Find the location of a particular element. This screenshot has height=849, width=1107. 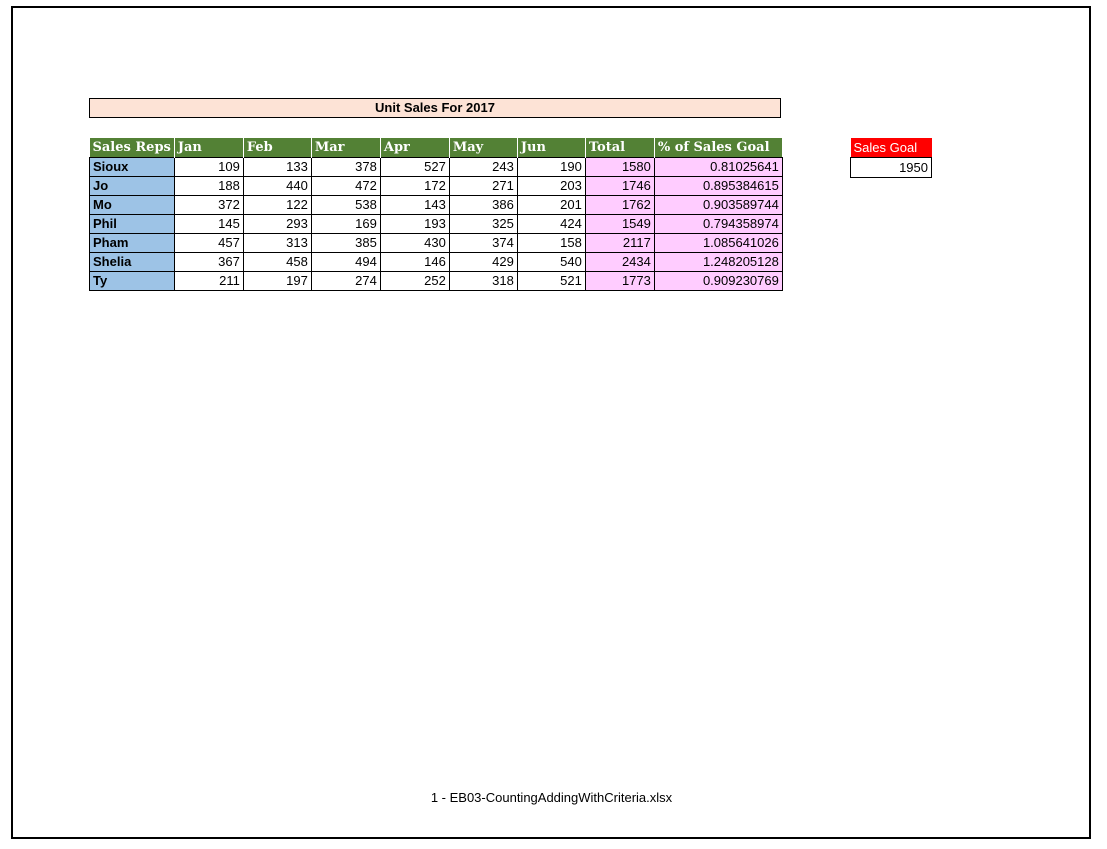

cell-pct: 0.794358974 is located at coordinates (718, 224).